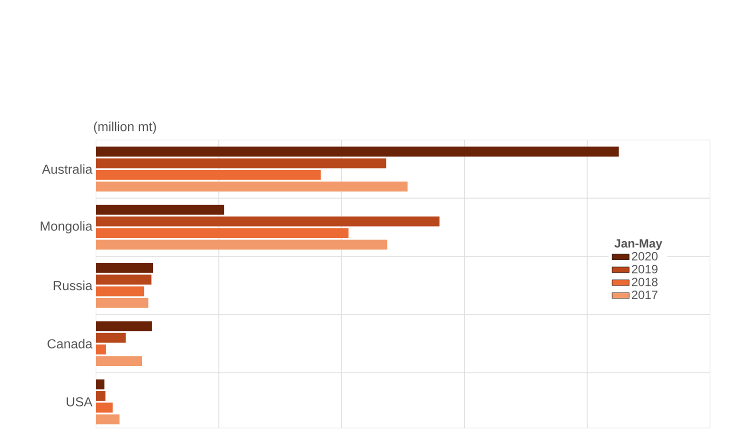  What do you see at coordinates (125, 128) in the screenshot?
I see `x-axis-title: (million mt)` at bounding box center [125, 128].